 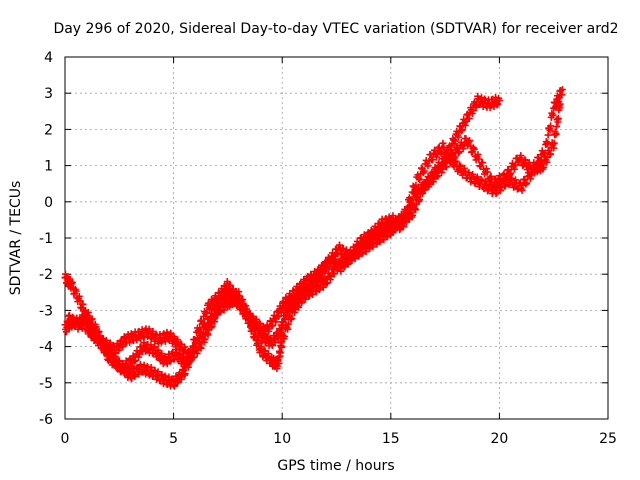 I want to click on y-tick-label: -4, so click(x=46, y=348).